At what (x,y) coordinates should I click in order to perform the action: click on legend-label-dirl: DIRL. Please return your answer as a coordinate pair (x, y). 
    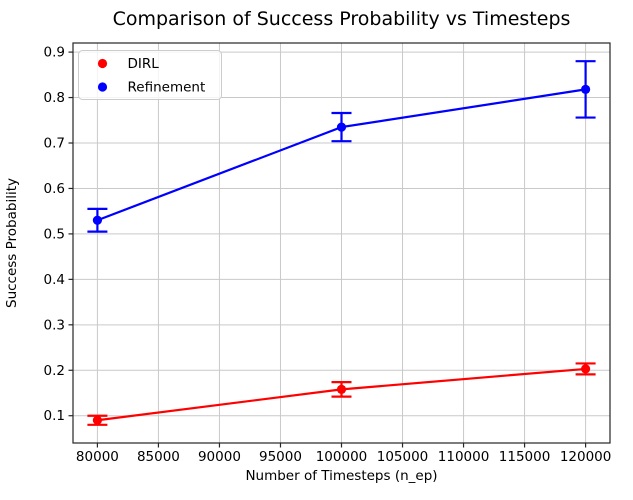
    Looking at the image, I should click on (144, 64).